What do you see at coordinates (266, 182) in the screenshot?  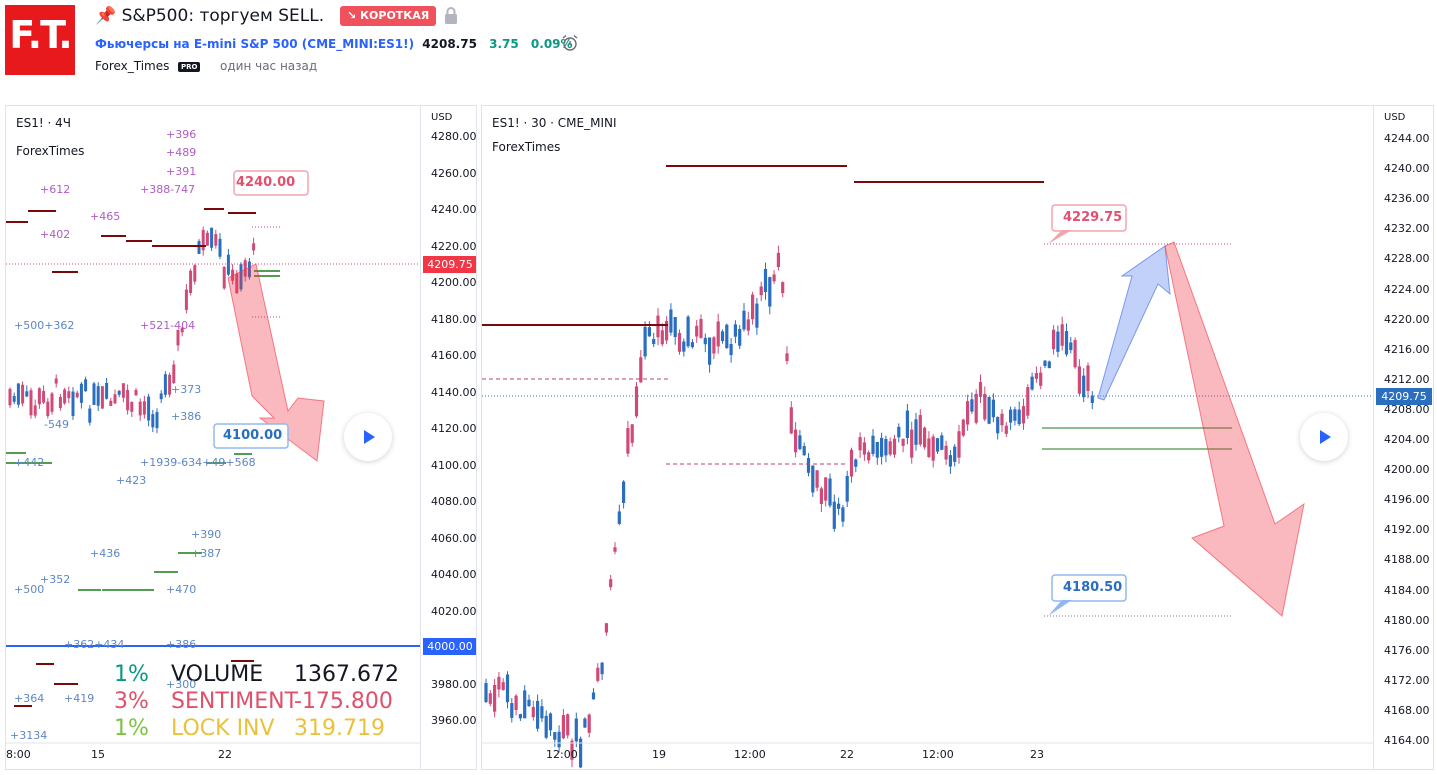 I see `callout-price-top: 4240.00` at bounding box center [266, 182].